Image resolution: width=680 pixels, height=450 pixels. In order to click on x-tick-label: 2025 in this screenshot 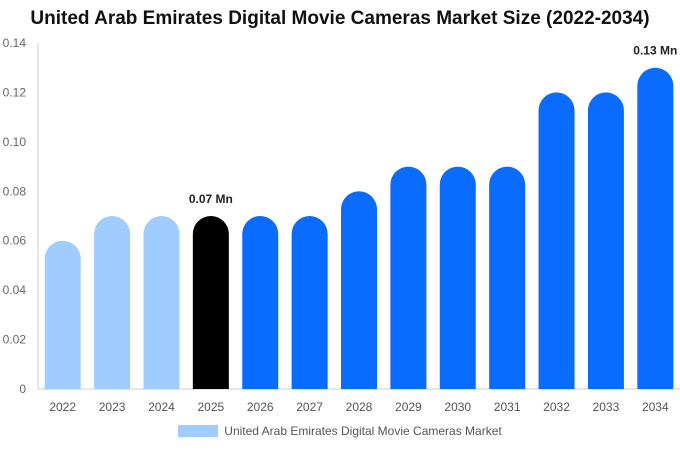, I will do `click(210, 407)`.